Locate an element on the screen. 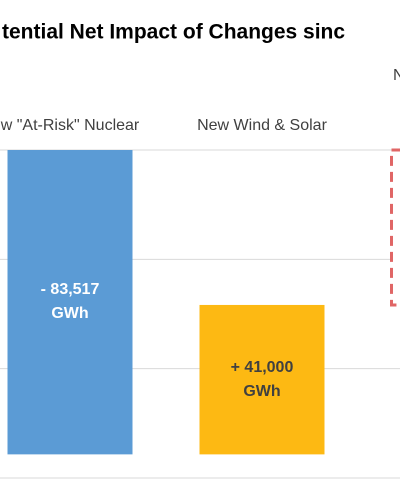  chart-title: tential Net Impact of Changes sinc is located at coordinates (173, 32).